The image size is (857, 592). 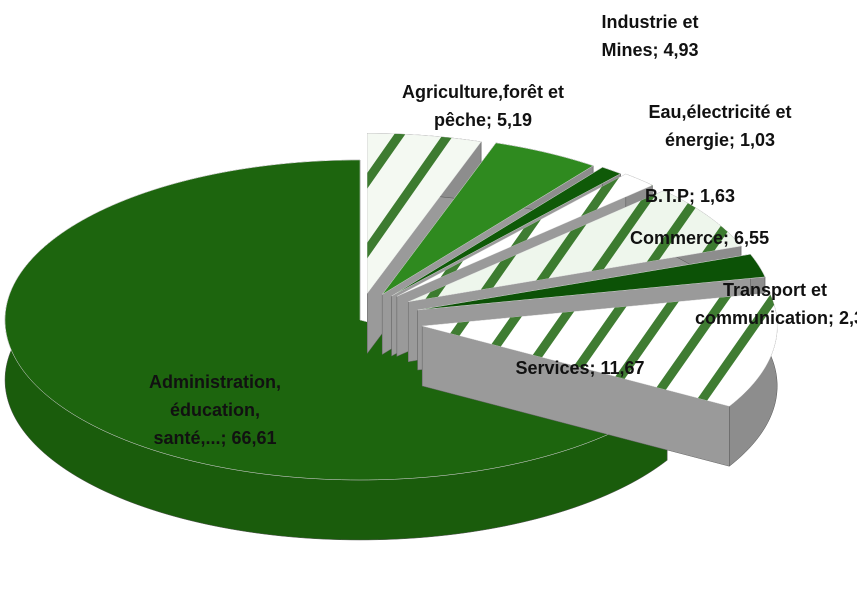 I want to click on data-label: Services; 11,67, so click(x=580, y=368).